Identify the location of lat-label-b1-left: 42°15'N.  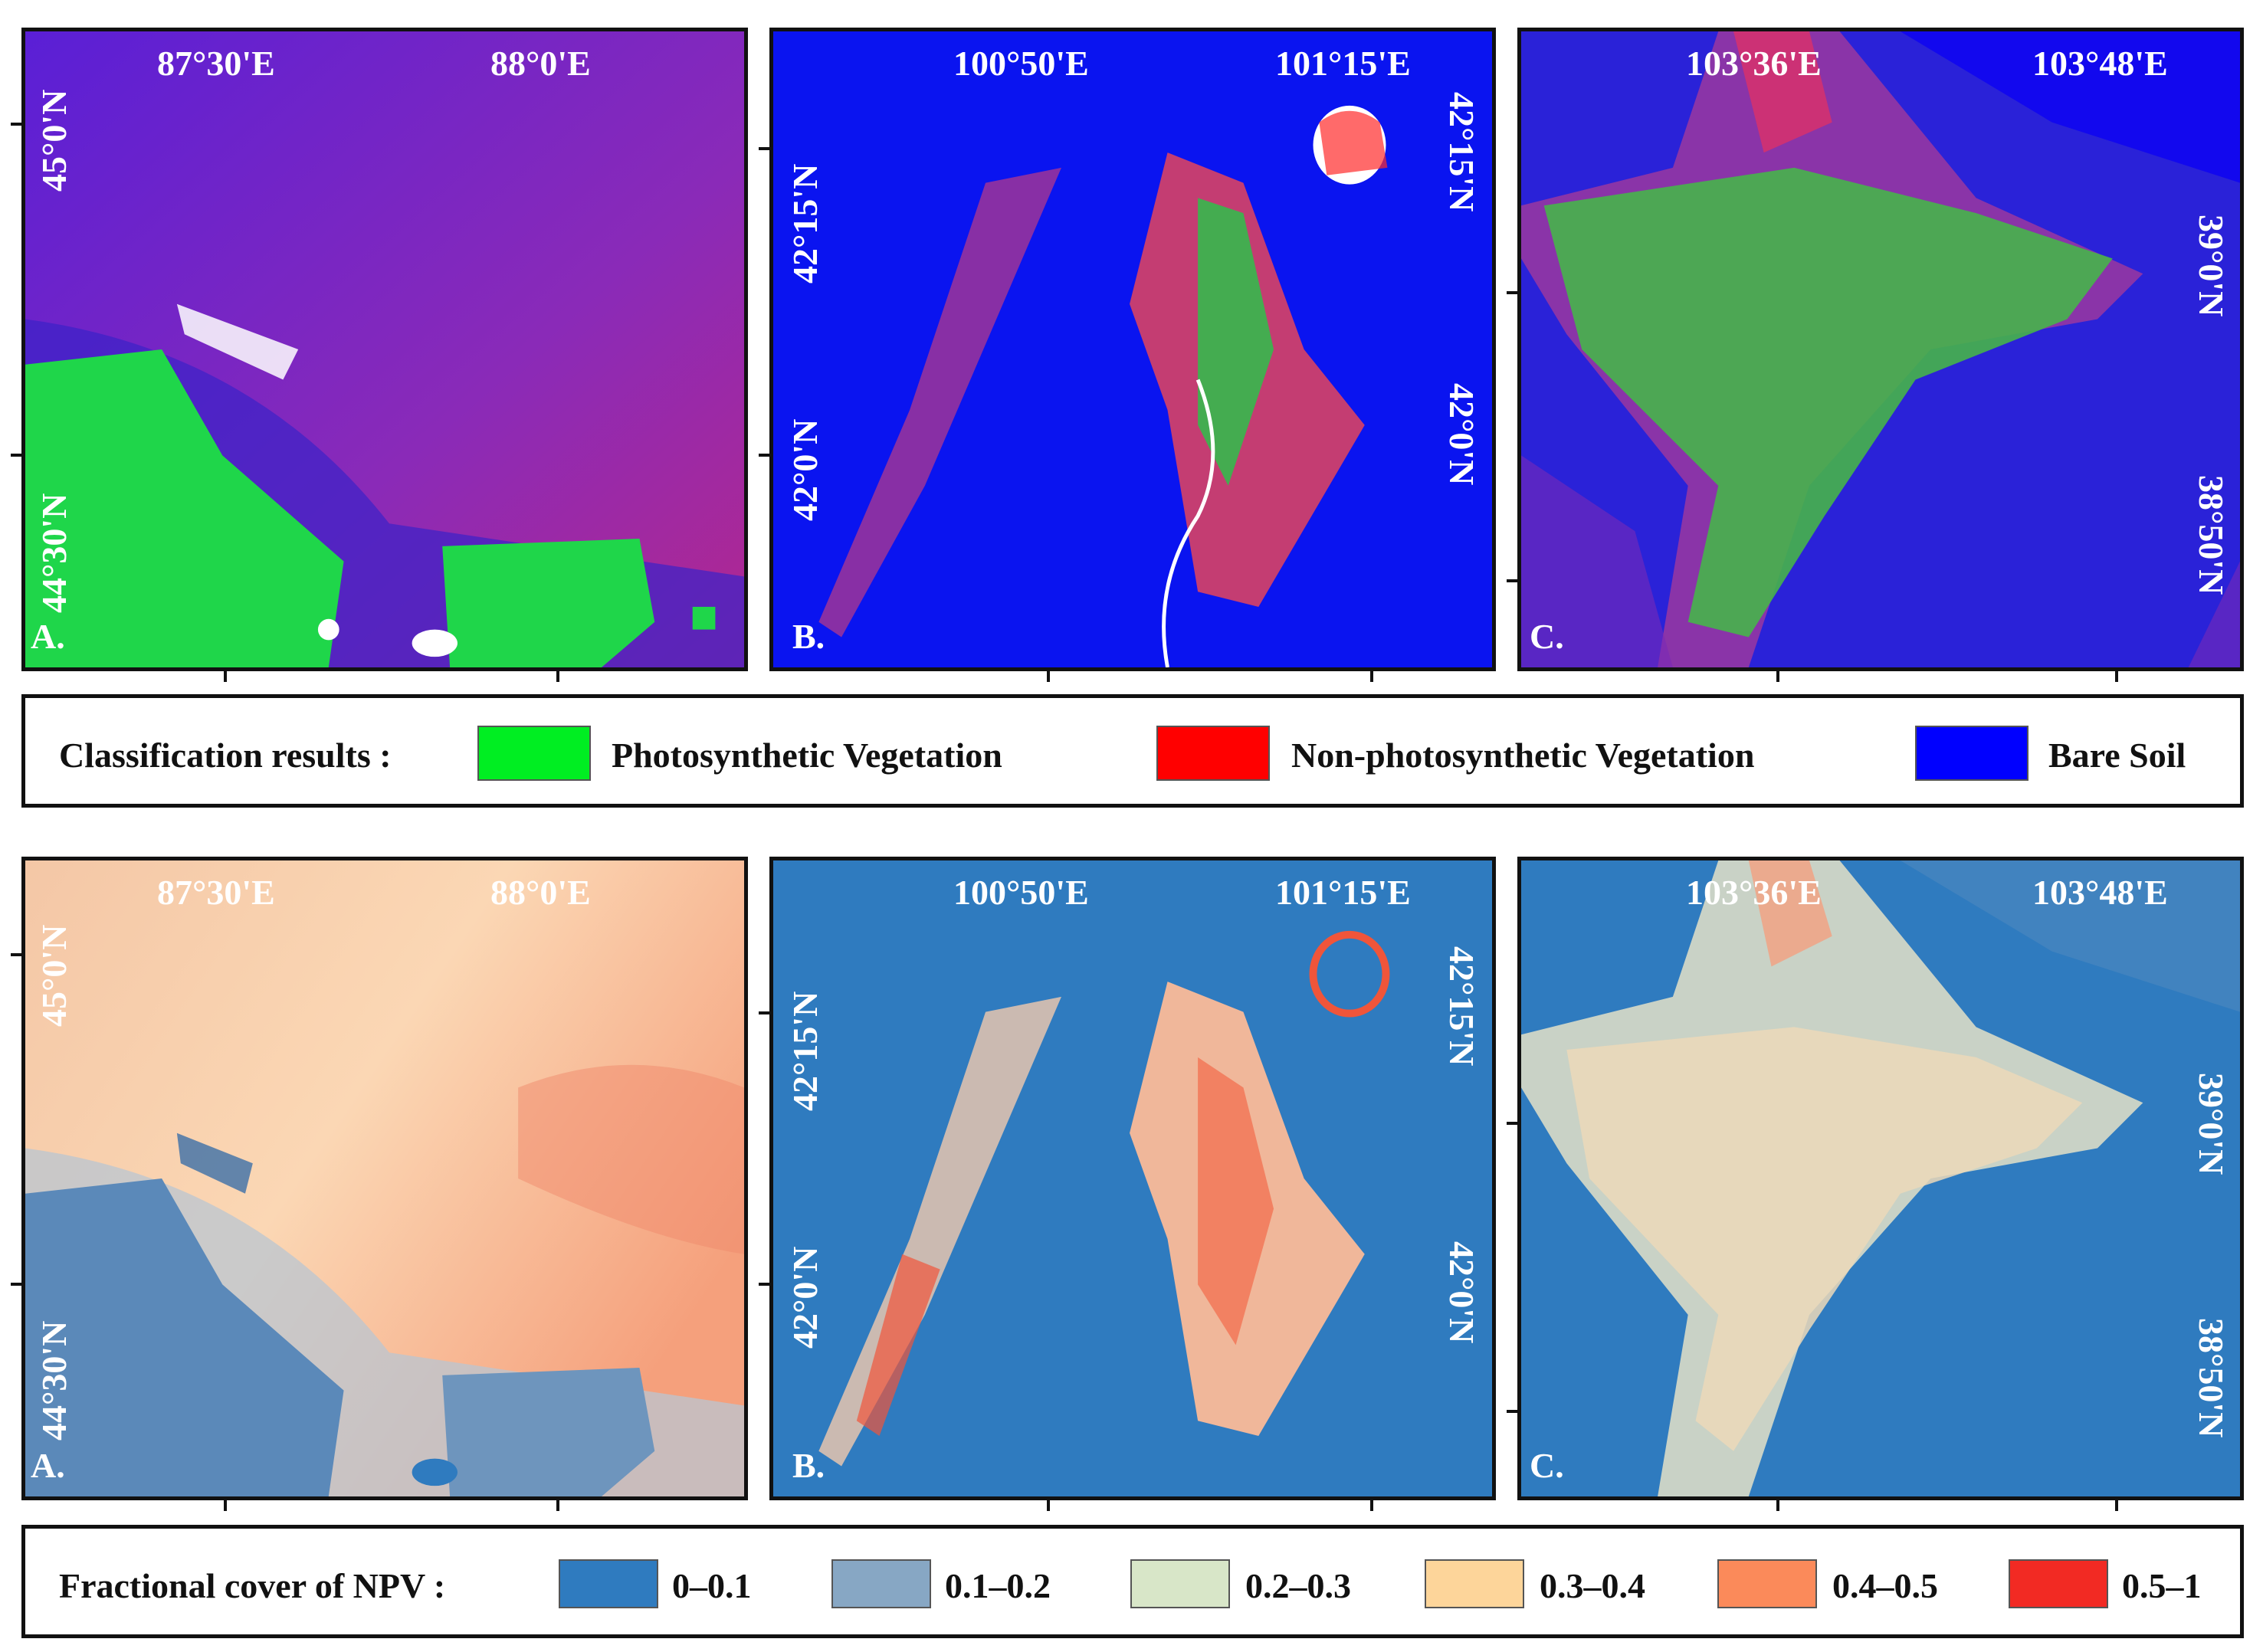
(805, 224).